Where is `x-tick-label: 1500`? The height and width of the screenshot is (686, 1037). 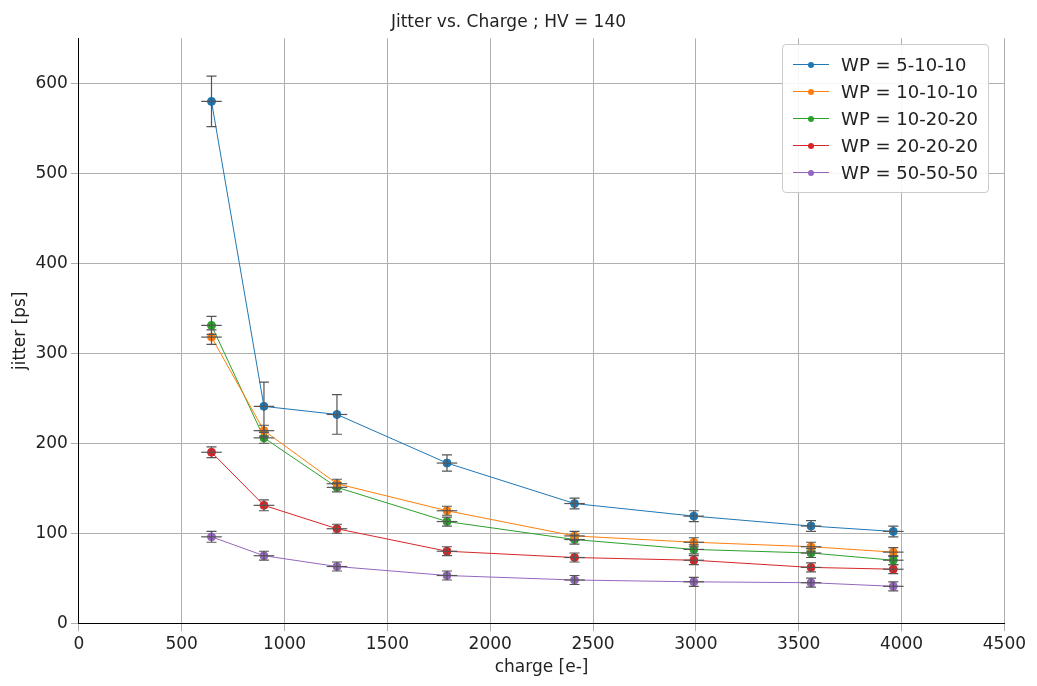 x-tick-label: 1500 is located at coordinates (387, 642).